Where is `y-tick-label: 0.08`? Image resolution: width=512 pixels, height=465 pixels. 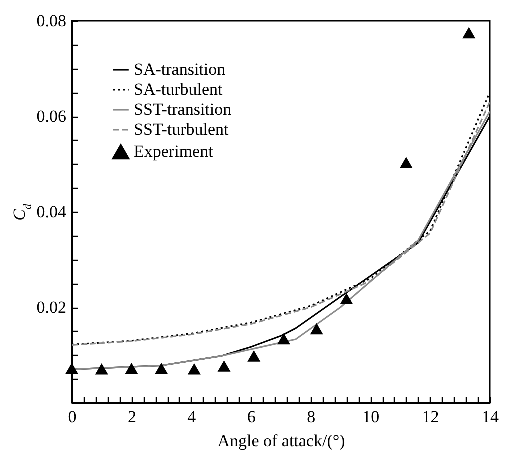 y-tick-label: 0.08 is located at coordinates (51, 21).